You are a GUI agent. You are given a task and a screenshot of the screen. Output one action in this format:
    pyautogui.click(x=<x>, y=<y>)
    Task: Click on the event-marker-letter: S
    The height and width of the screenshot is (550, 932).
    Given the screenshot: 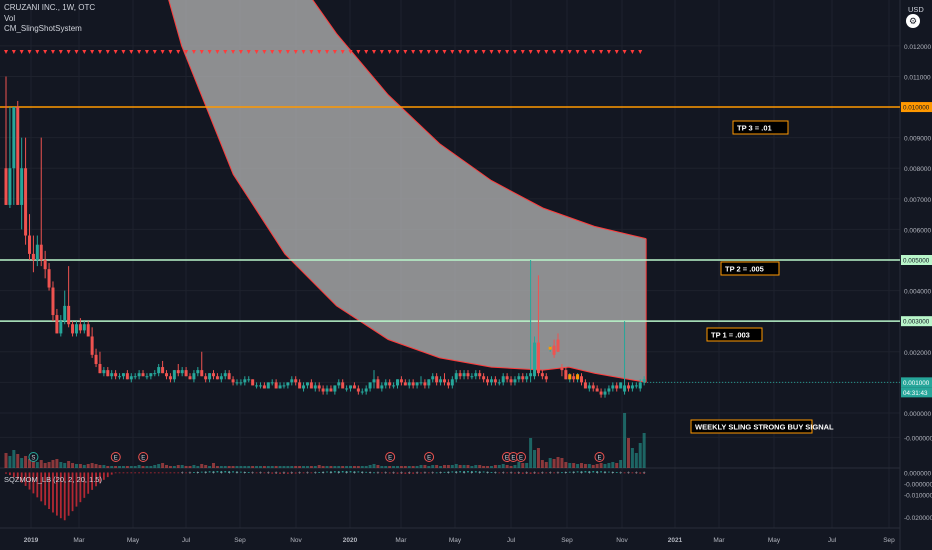 What is the action you would take?
    pyautogui.click(x=33, y=459)
    